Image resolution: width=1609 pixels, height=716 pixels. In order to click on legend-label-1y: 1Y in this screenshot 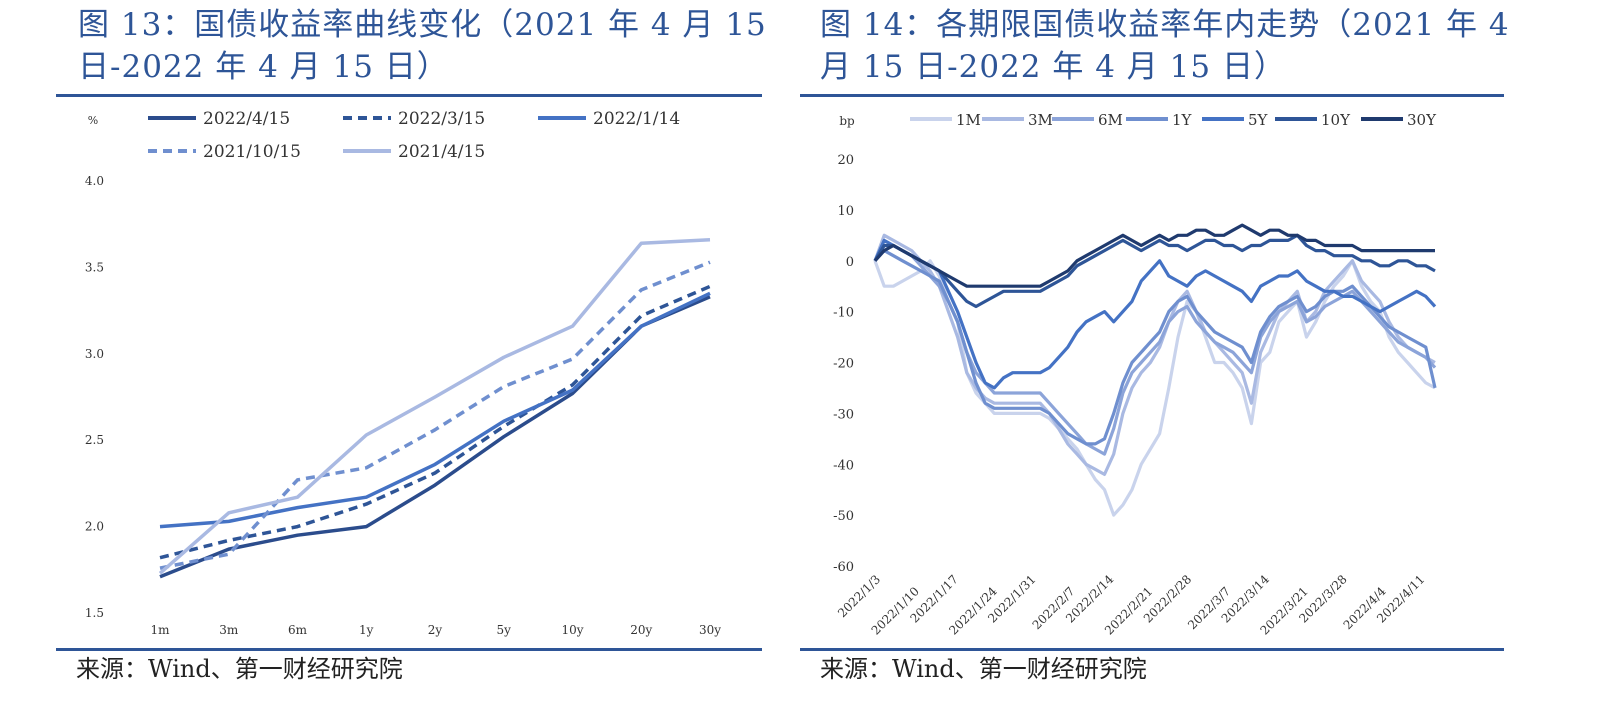, I will do `click(1182, 120)`.